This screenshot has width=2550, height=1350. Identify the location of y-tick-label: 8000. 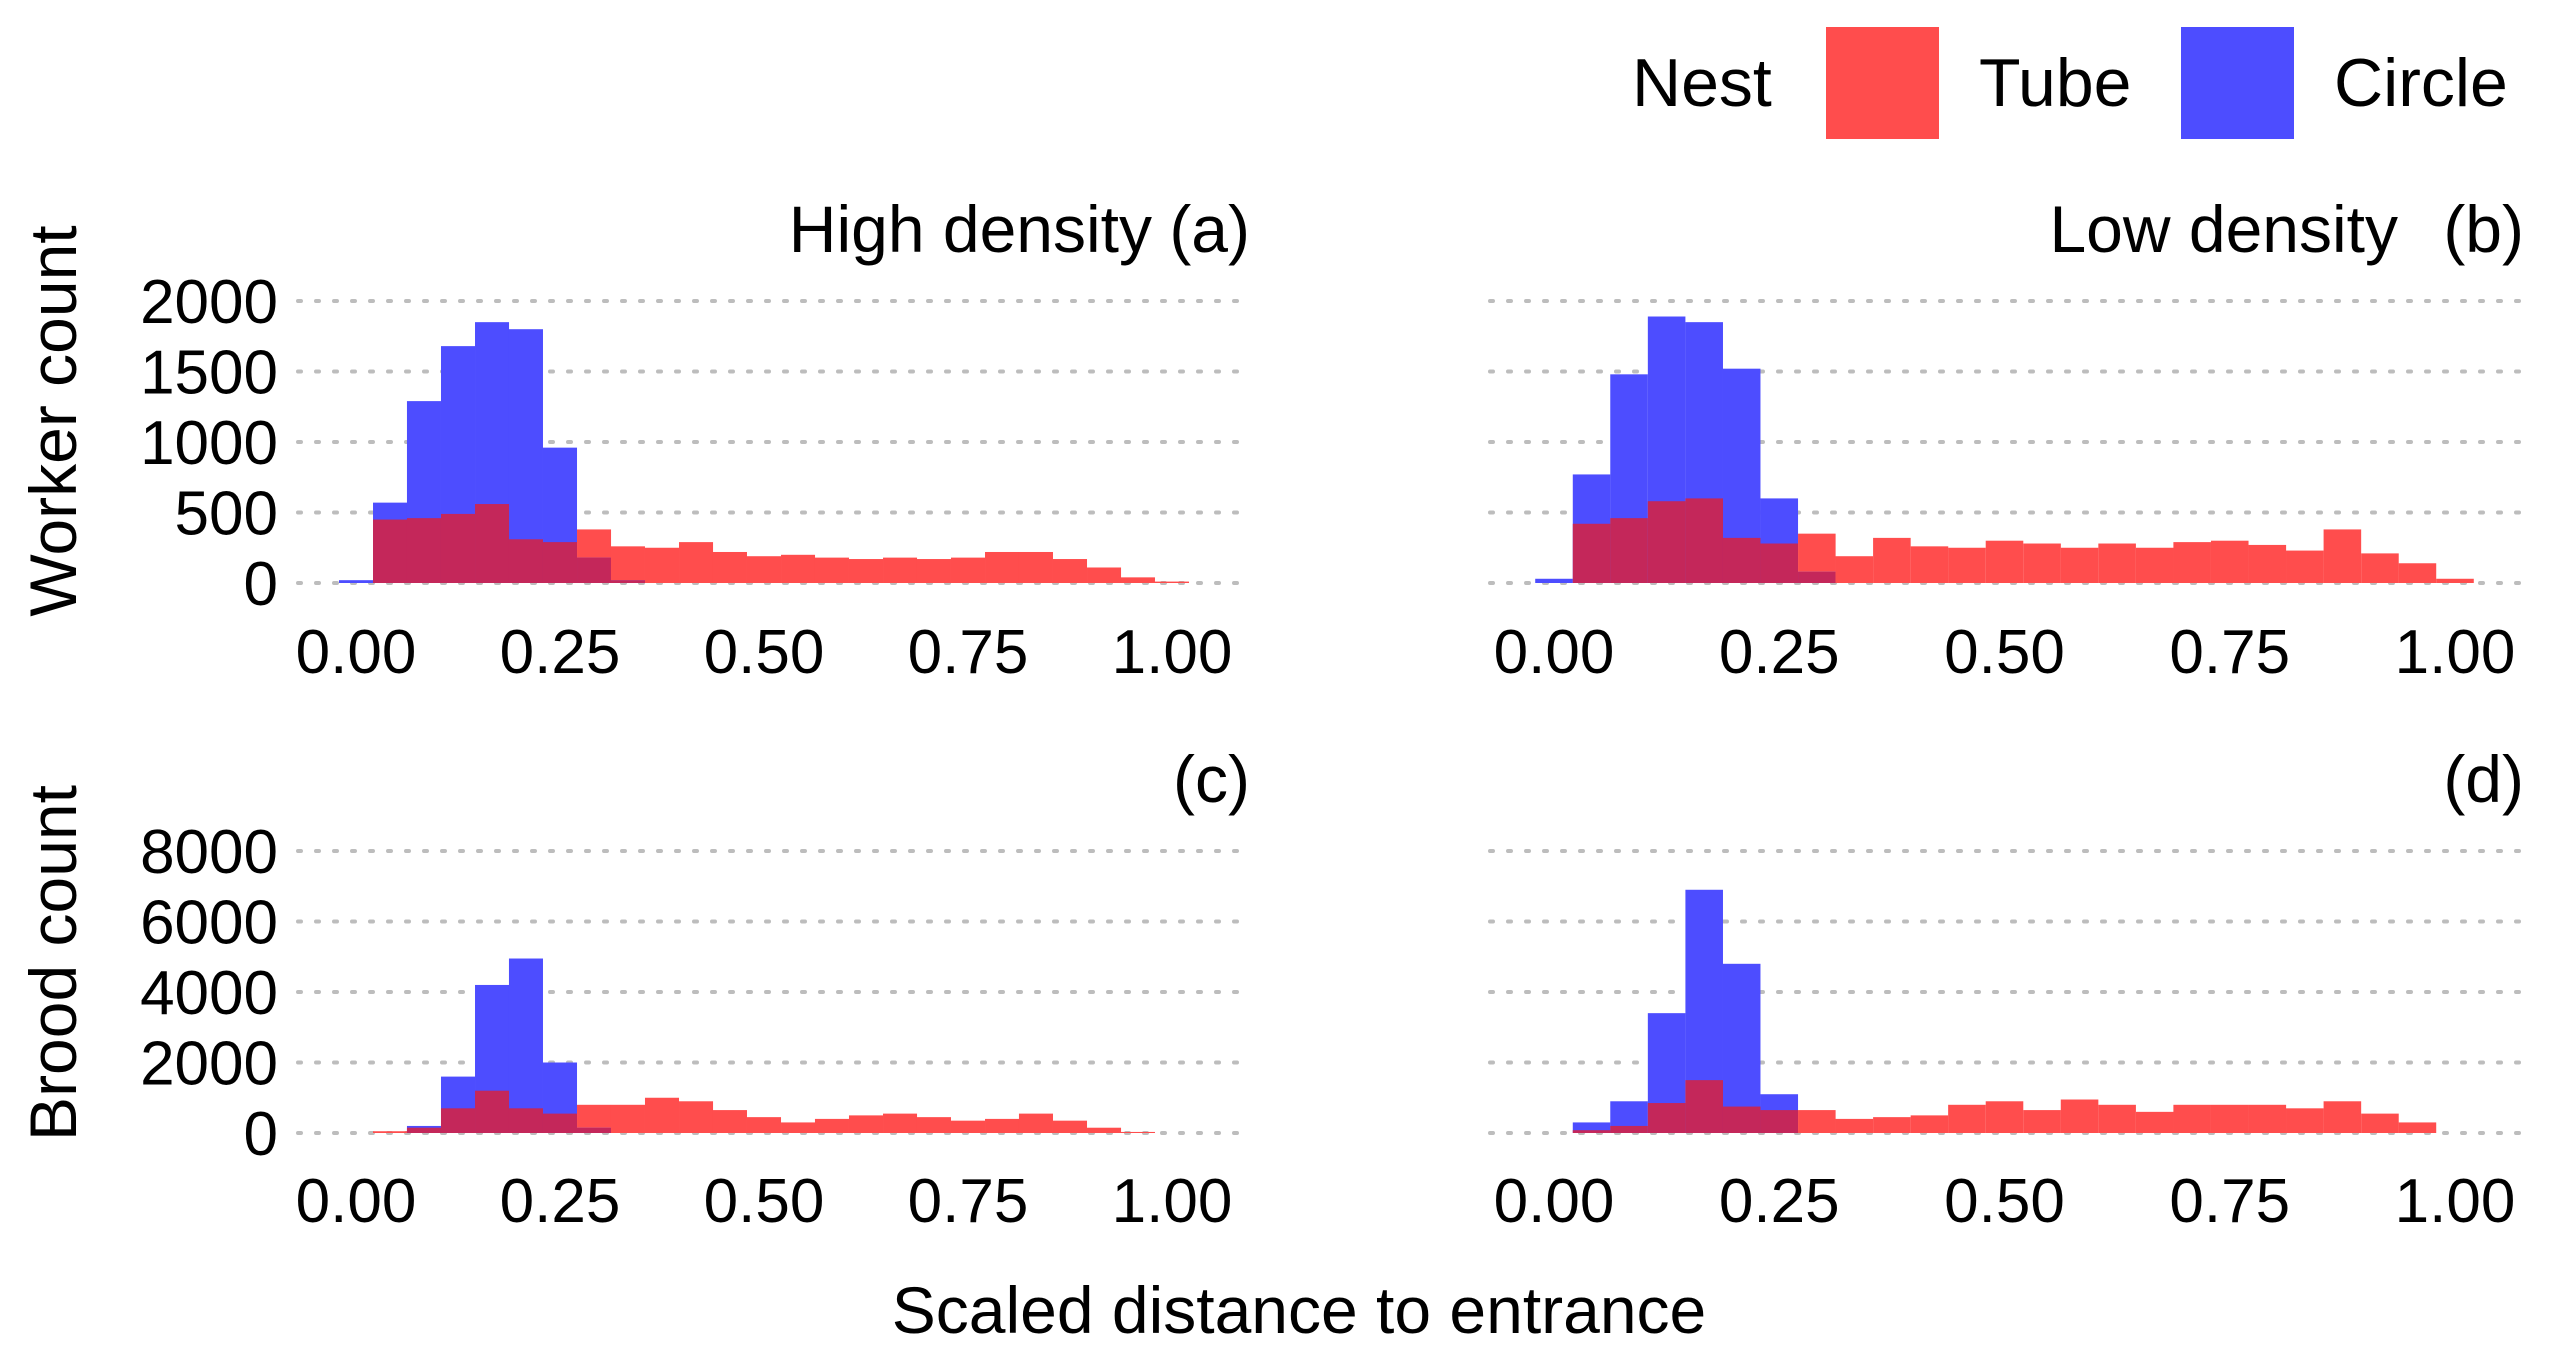
(209, 852).